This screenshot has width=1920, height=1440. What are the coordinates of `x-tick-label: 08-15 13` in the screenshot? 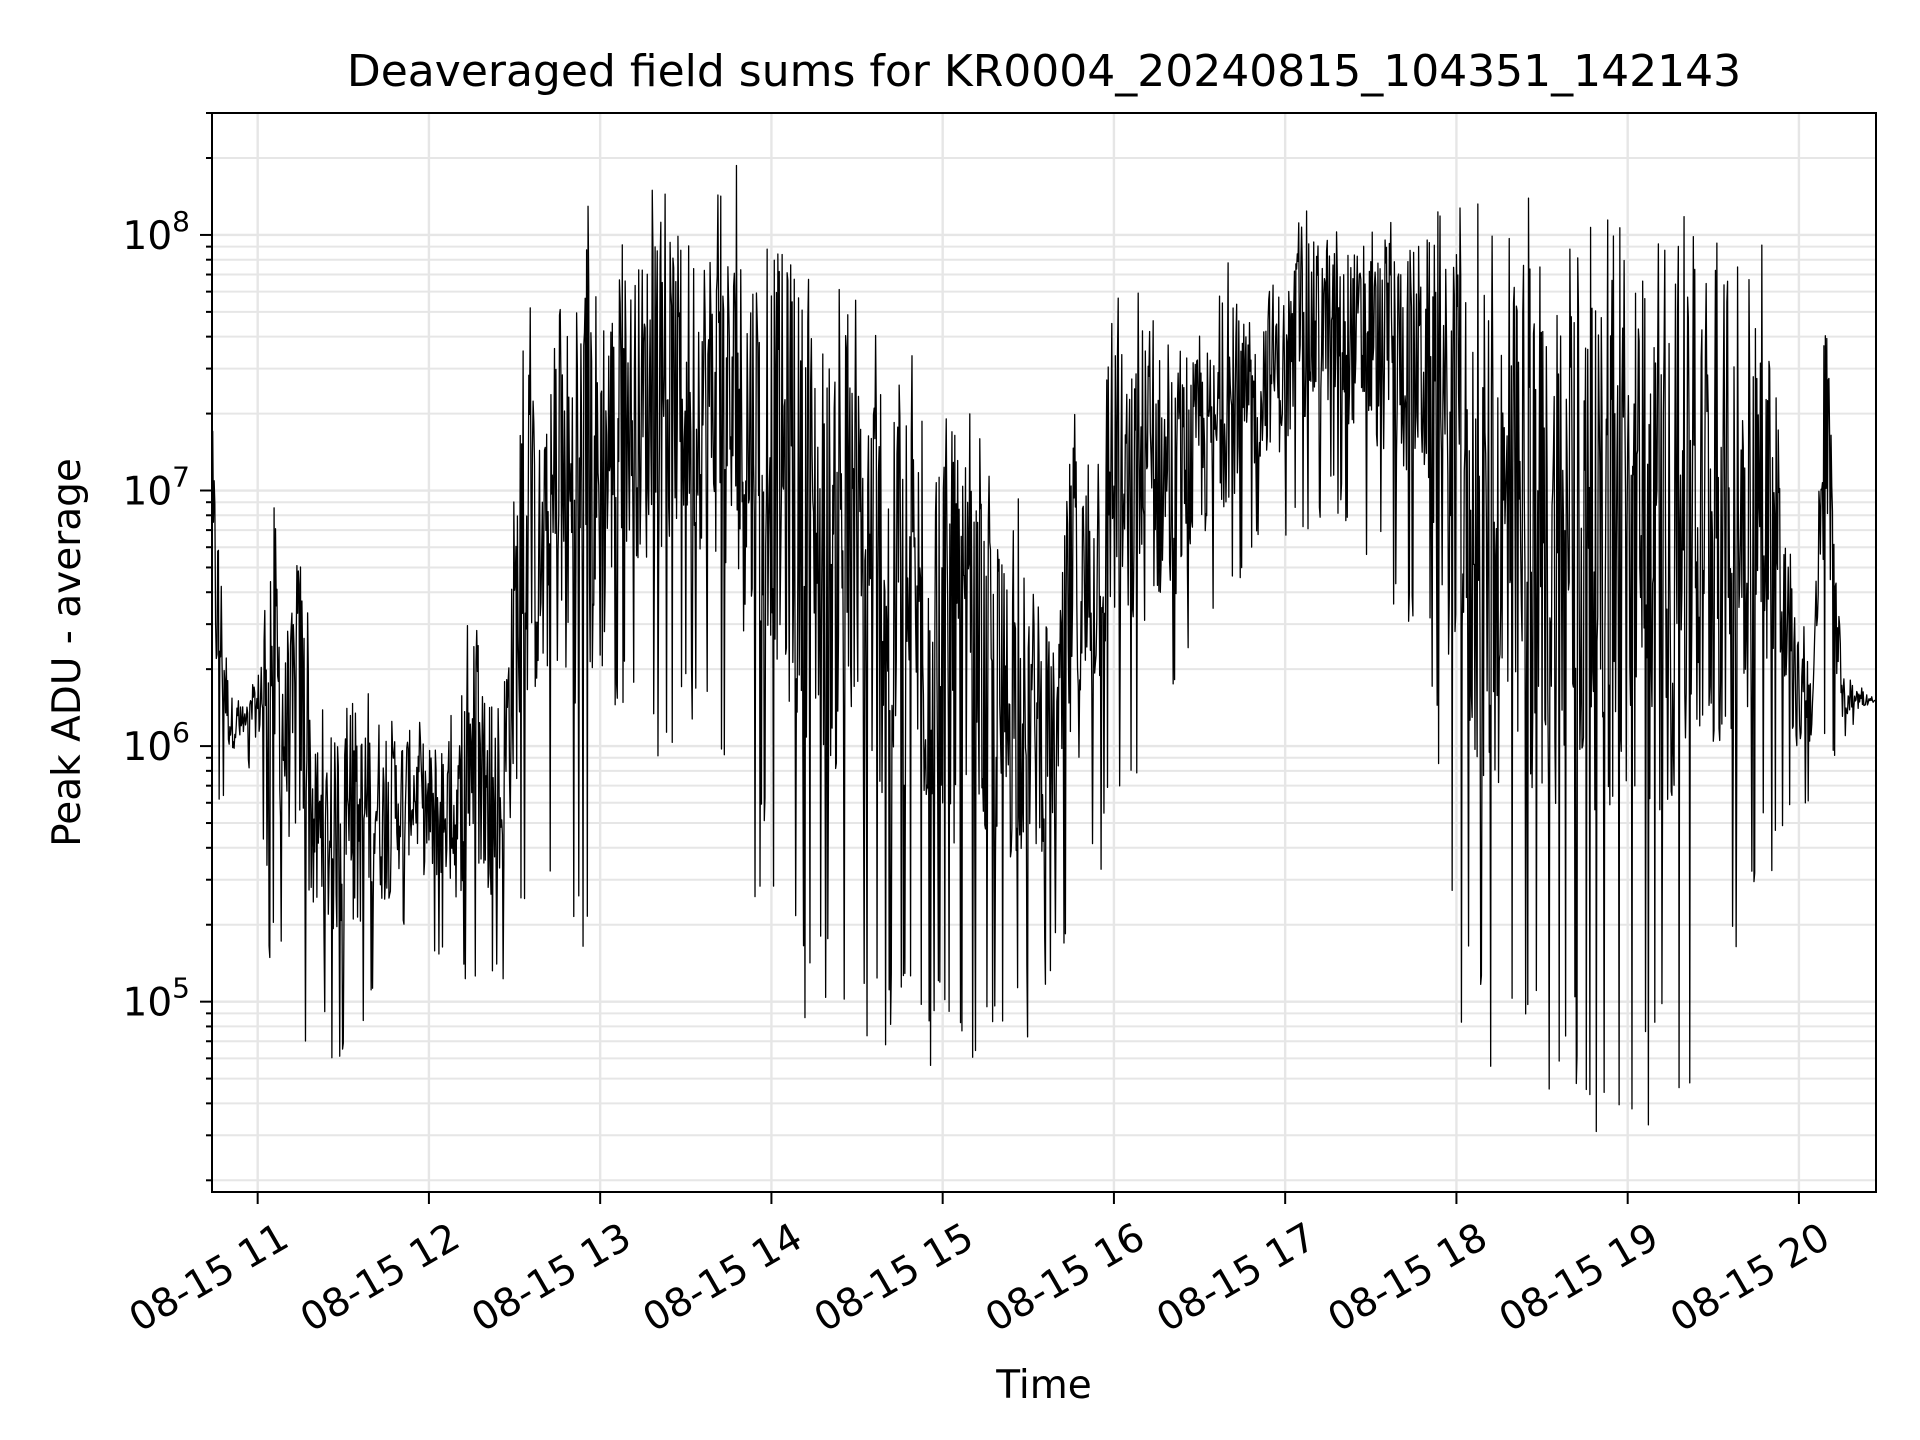 It's located at (551, 1278).